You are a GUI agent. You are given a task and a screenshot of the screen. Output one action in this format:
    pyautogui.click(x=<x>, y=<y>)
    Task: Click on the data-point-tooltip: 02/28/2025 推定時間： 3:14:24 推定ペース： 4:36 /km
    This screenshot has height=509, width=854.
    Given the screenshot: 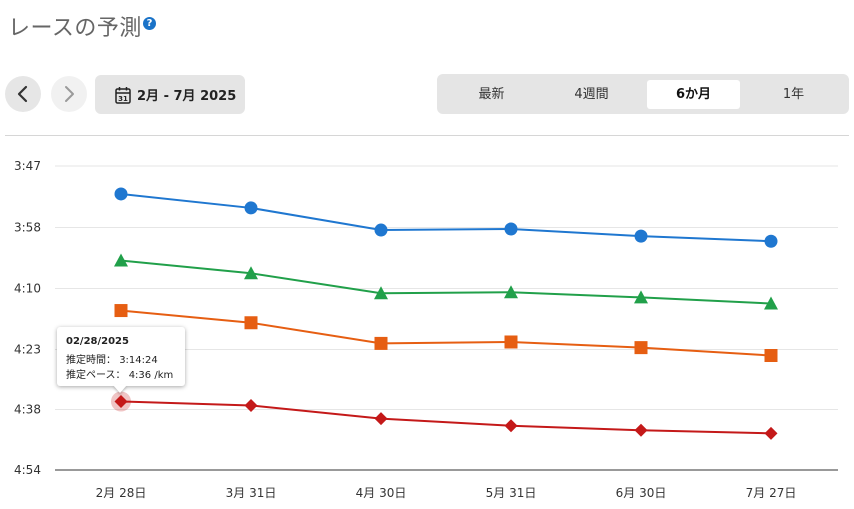 What is the action you would take?
    pyautogui.click(x=121, y=360)
    